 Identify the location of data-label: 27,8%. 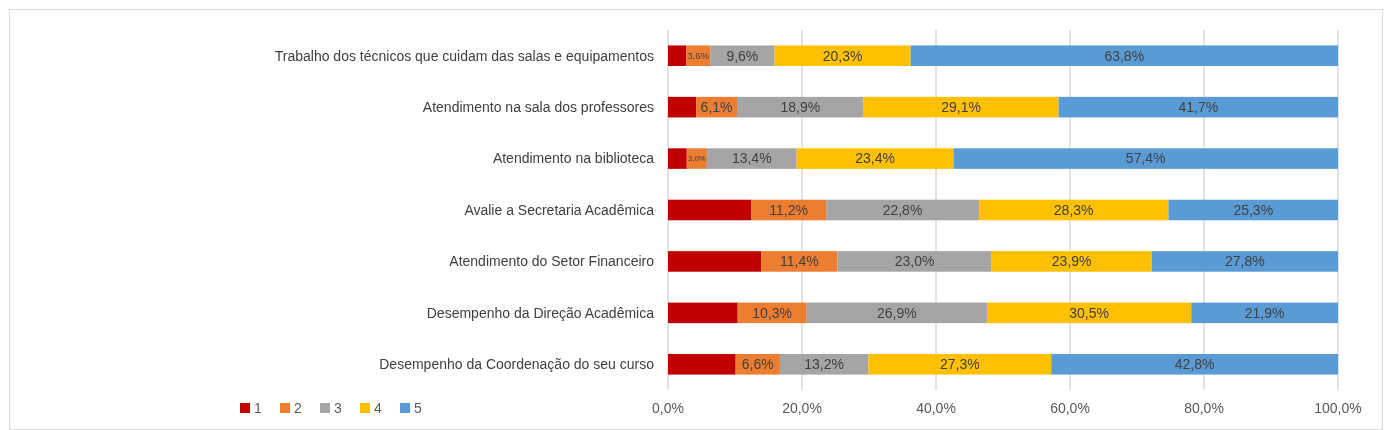
(1245, 261).